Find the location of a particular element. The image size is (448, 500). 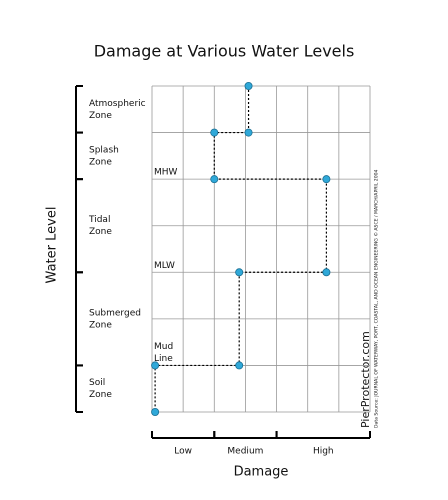

level-label: Mud is located at coordinates (163, 347).